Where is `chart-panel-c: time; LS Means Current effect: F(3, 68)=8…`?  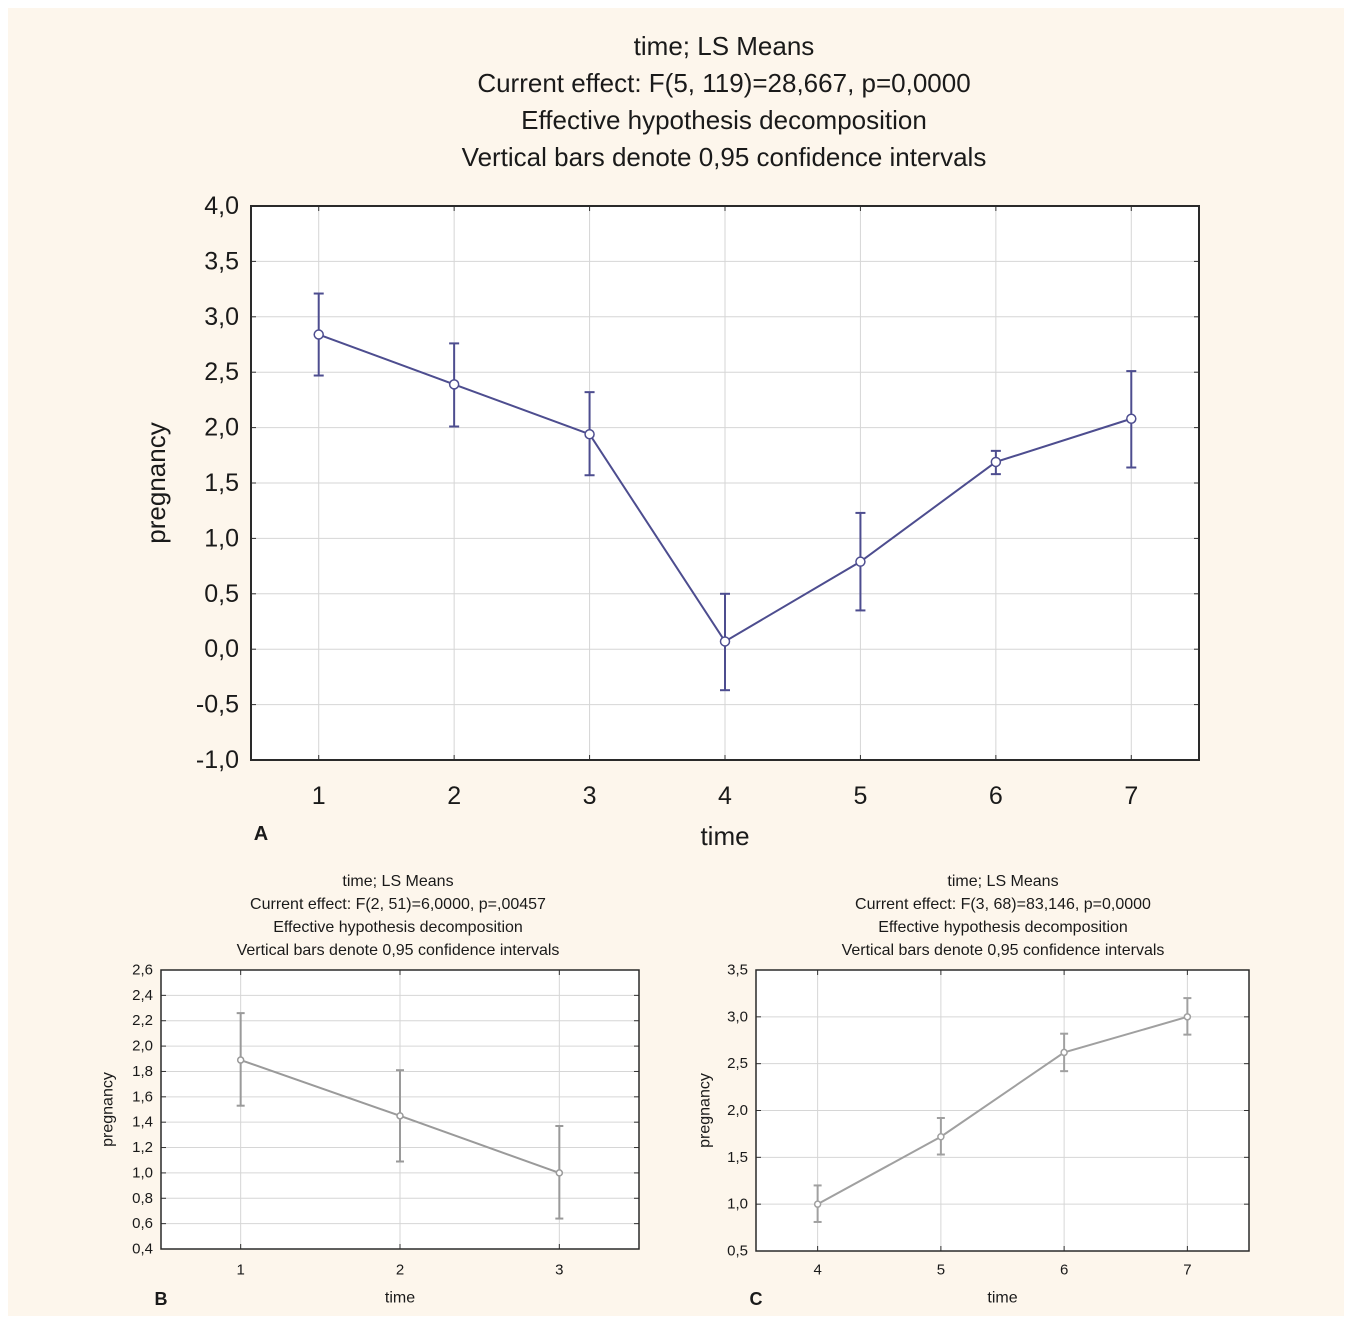
chart-panel-c: time; LS Means Current effect: F(3, 68)=8… is located at coordinates (973, 1091).